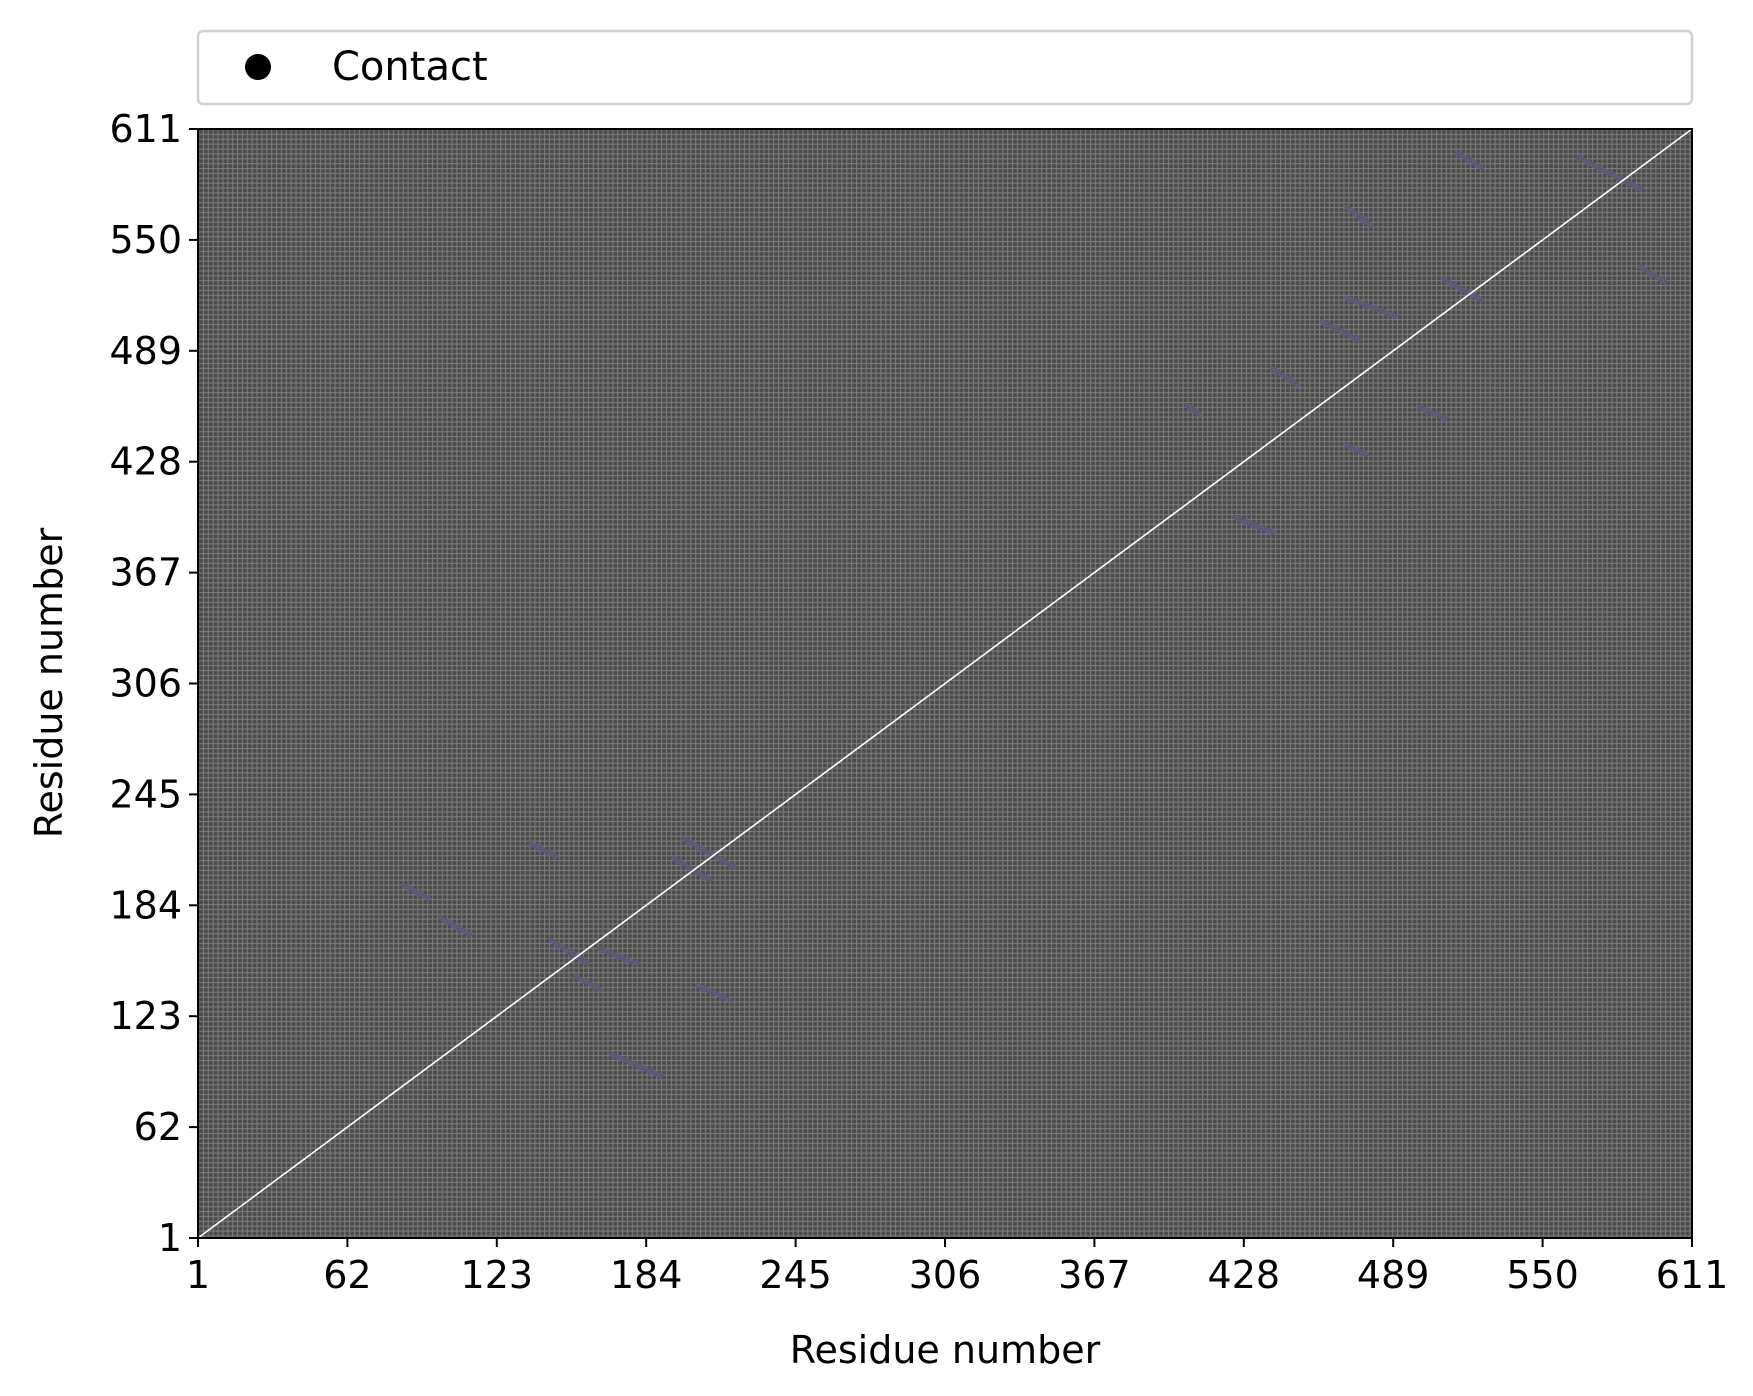 This screenshot has height=1396, width=1753. I want to click on y-tick-label: 611, so click(145, 129).